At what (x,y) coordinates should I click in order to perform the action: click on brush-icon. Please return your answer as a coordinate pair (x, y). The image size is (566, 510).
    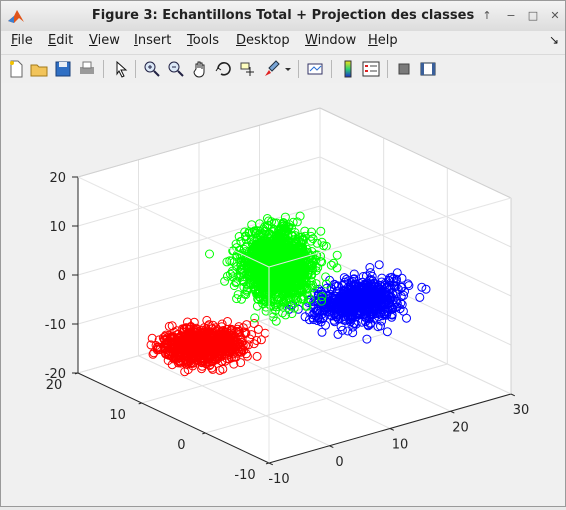
    Looking at the image, I should click on (272, 69).